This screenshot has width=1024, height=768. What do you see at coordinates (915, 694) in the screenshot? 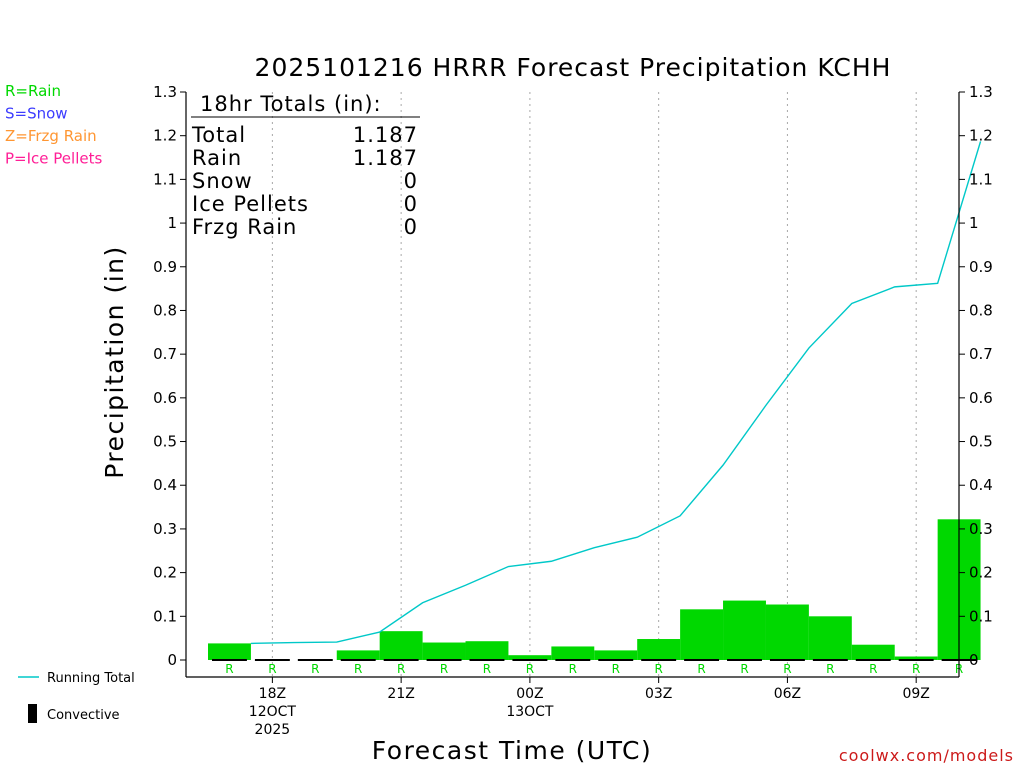
I see `x-tick-label: 09Z` at bounding box center [915, 694].